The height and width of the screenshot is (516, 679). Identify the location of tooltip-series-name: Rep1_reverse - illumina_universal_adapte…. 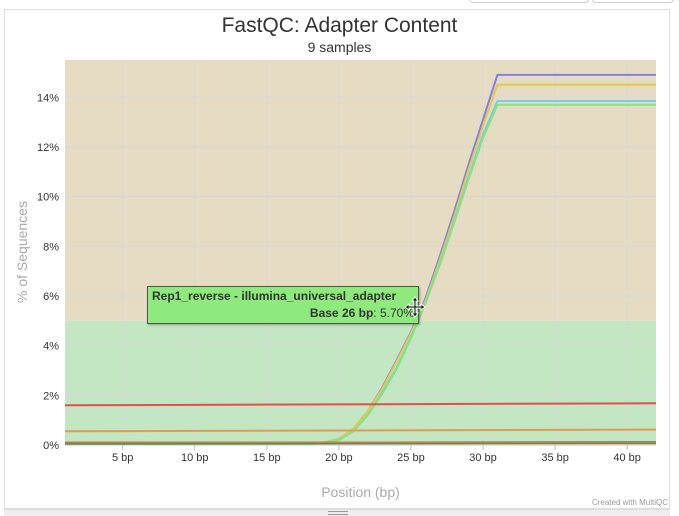
(274, 296).